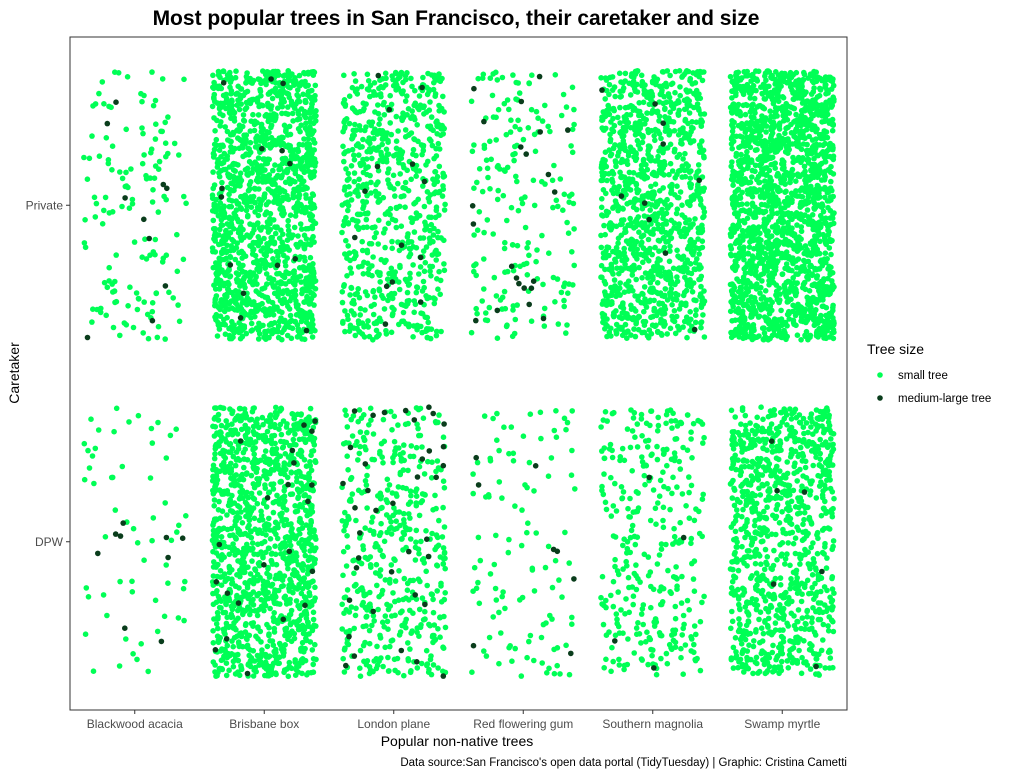  What do you see at coordinates (572, 450) in the screenshot?
I see `point-red-flowering-gum-dpw-small-tree` at bounding box center [572, 450].